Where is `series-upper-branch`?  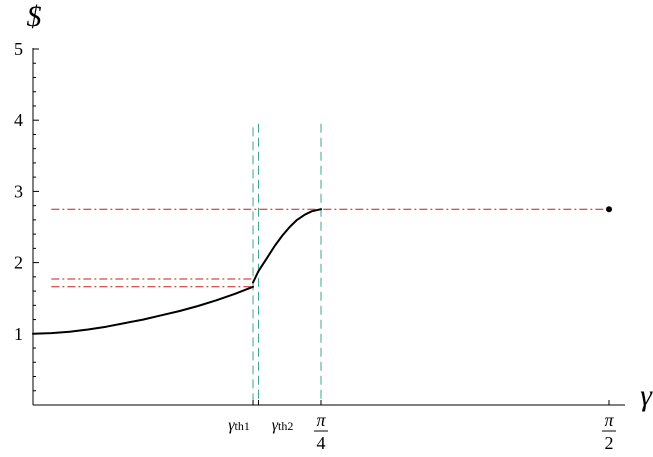 series-upper-branch is located at coordinates (287, 246).